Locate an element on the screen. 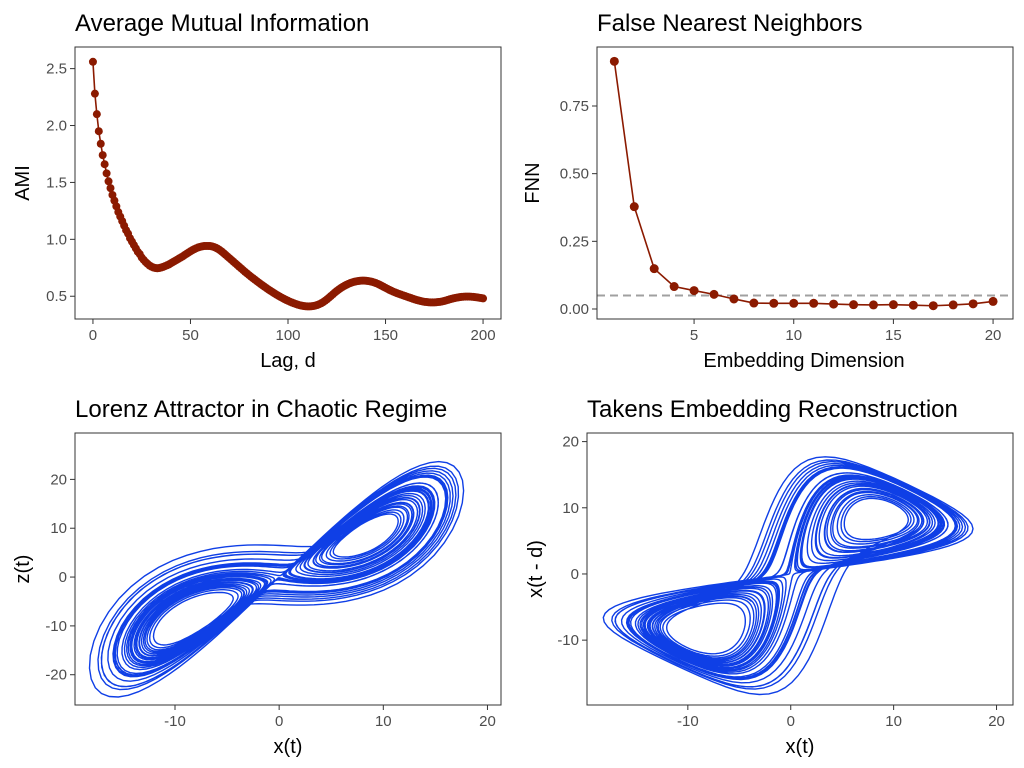 Image resolution: width=1024 pixels, height=768 pixels. y-tick-label: 0.5 is located at coordinates (56, 296).